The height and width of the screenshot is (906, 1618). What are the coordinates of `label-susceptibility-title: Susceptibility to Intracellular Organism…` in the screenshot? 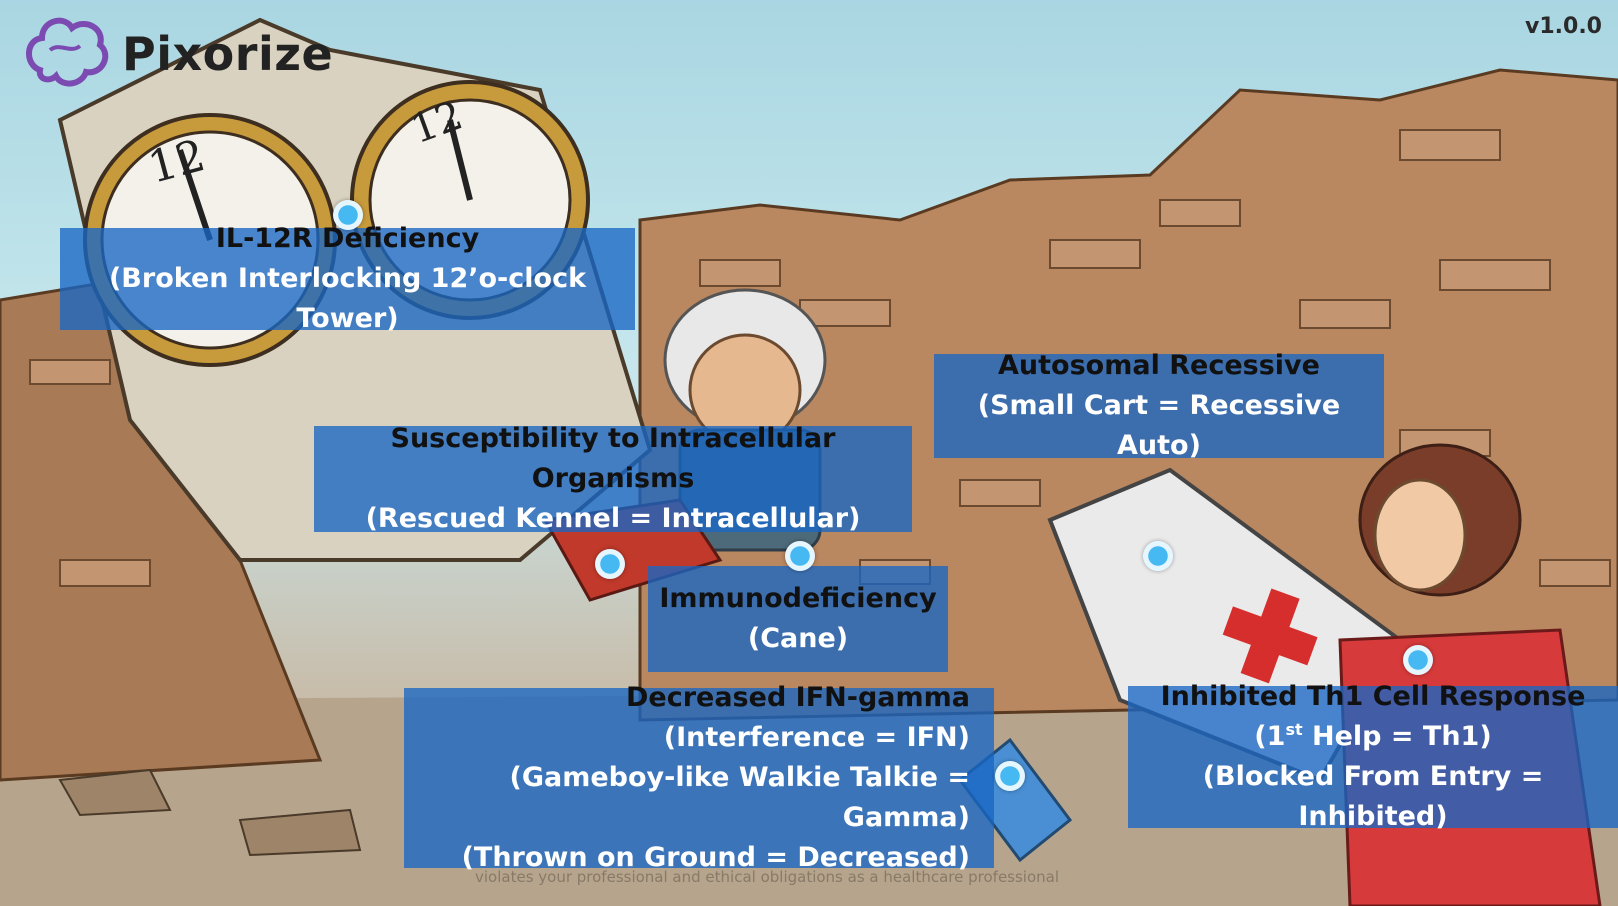 It's located at (613, 458).